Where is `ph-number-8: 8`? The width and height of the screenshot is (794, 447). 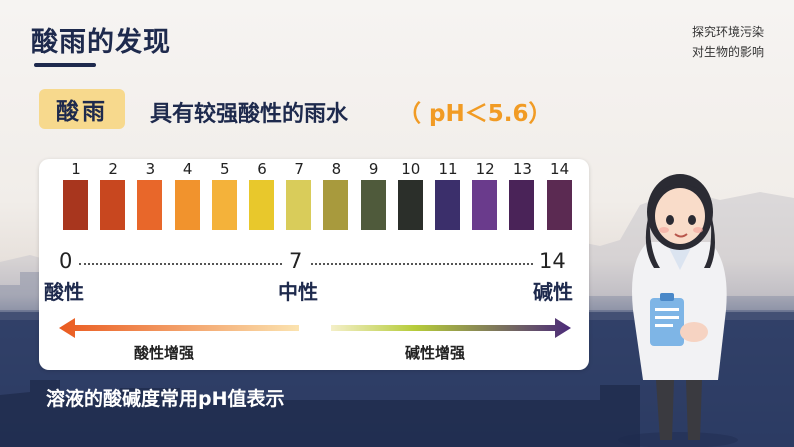
ph-number-8: 8 is located at coordinates (336, 169).